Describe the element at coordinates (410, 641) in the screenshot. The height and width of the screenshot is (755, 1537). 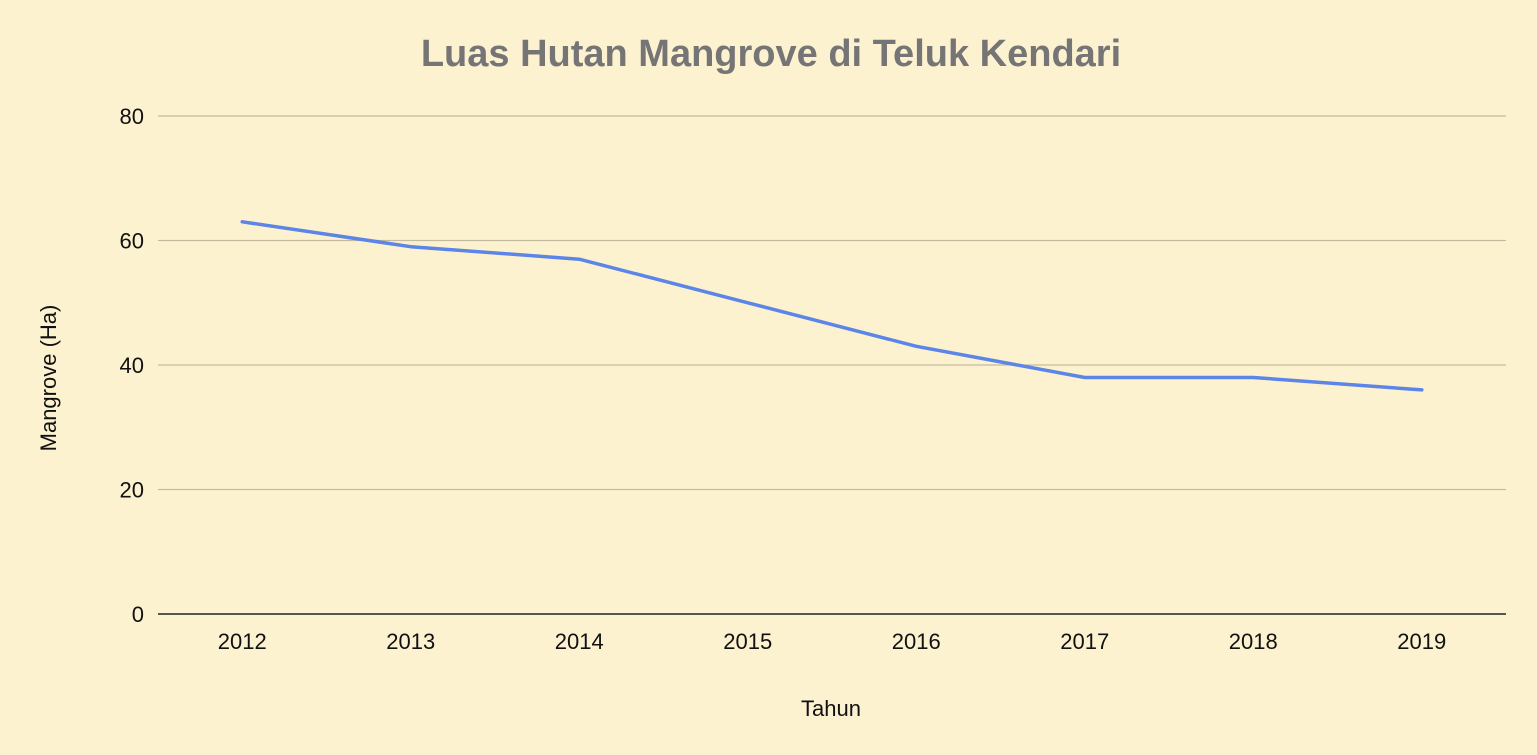
I see `x-tick-label-2013: 2013` at that location.